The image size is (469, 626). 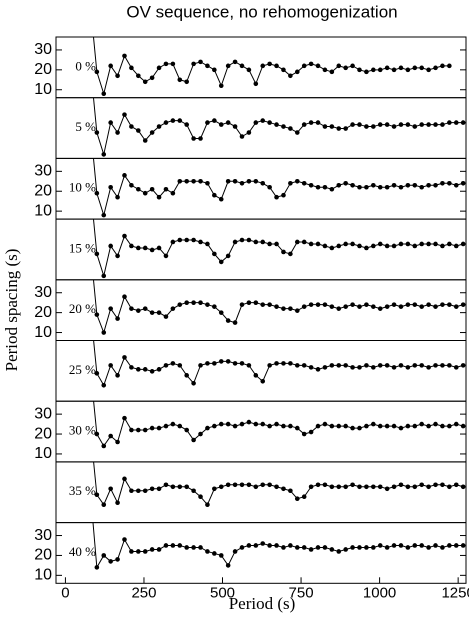 I want to click on panel-annotation: 15 %, so click(x=82, y=247).